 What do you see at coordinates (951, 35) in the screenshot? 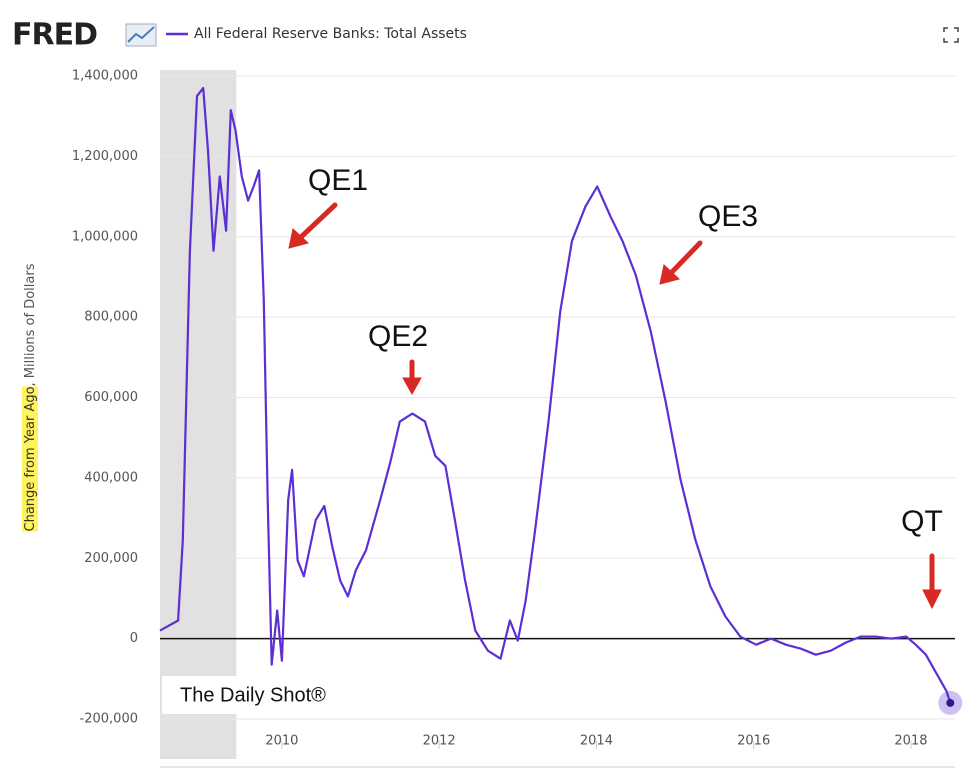
I see `expand-icon` at bounding box center [951, 35].